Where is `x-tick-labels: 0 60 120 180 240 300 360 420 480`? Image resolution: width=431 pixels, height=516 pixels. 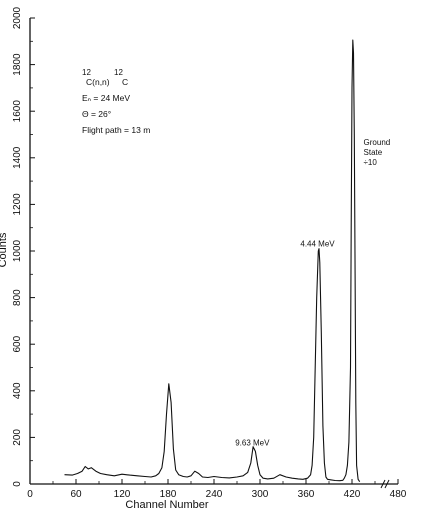 x-tick-labels: 0 60 120 180 240 300 360 420 480 is located at coordinates (217, 494).